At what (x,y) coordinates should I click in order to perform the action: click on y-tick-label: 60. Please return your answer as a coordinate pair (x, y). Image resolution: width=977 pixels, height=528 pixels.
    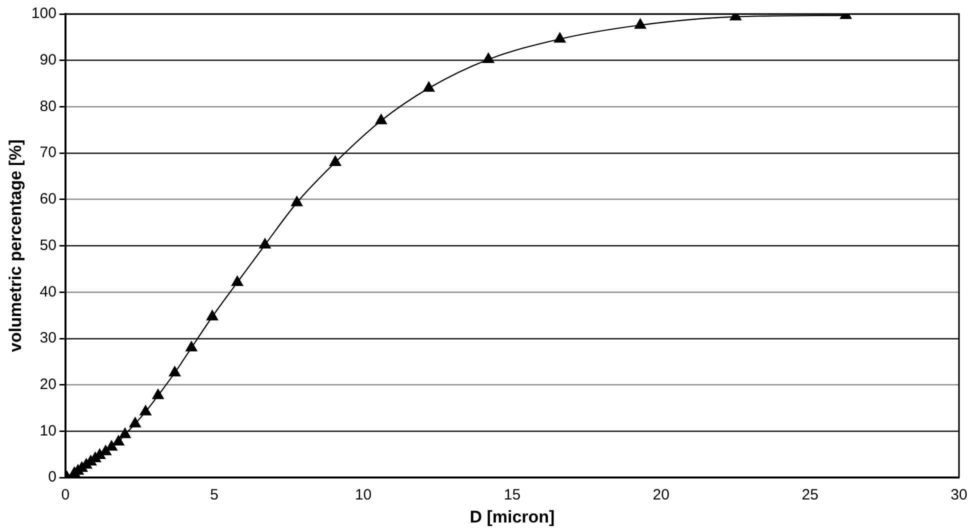
    Looking at the image, I should click on (48, 199).